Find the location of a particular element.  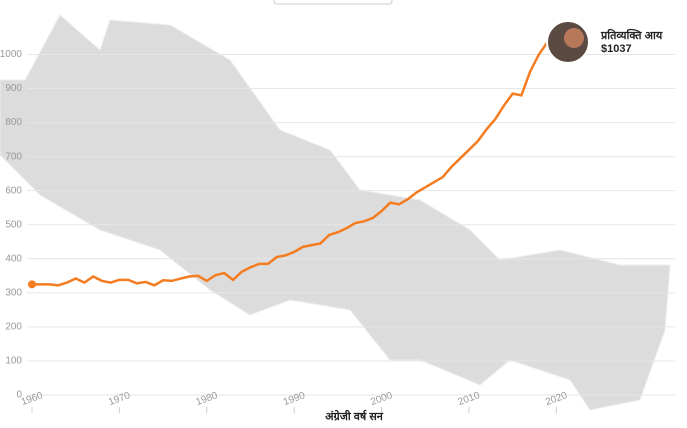

annotation: प्रतिव्यक्ति आय is located at coordinates (631, 35).